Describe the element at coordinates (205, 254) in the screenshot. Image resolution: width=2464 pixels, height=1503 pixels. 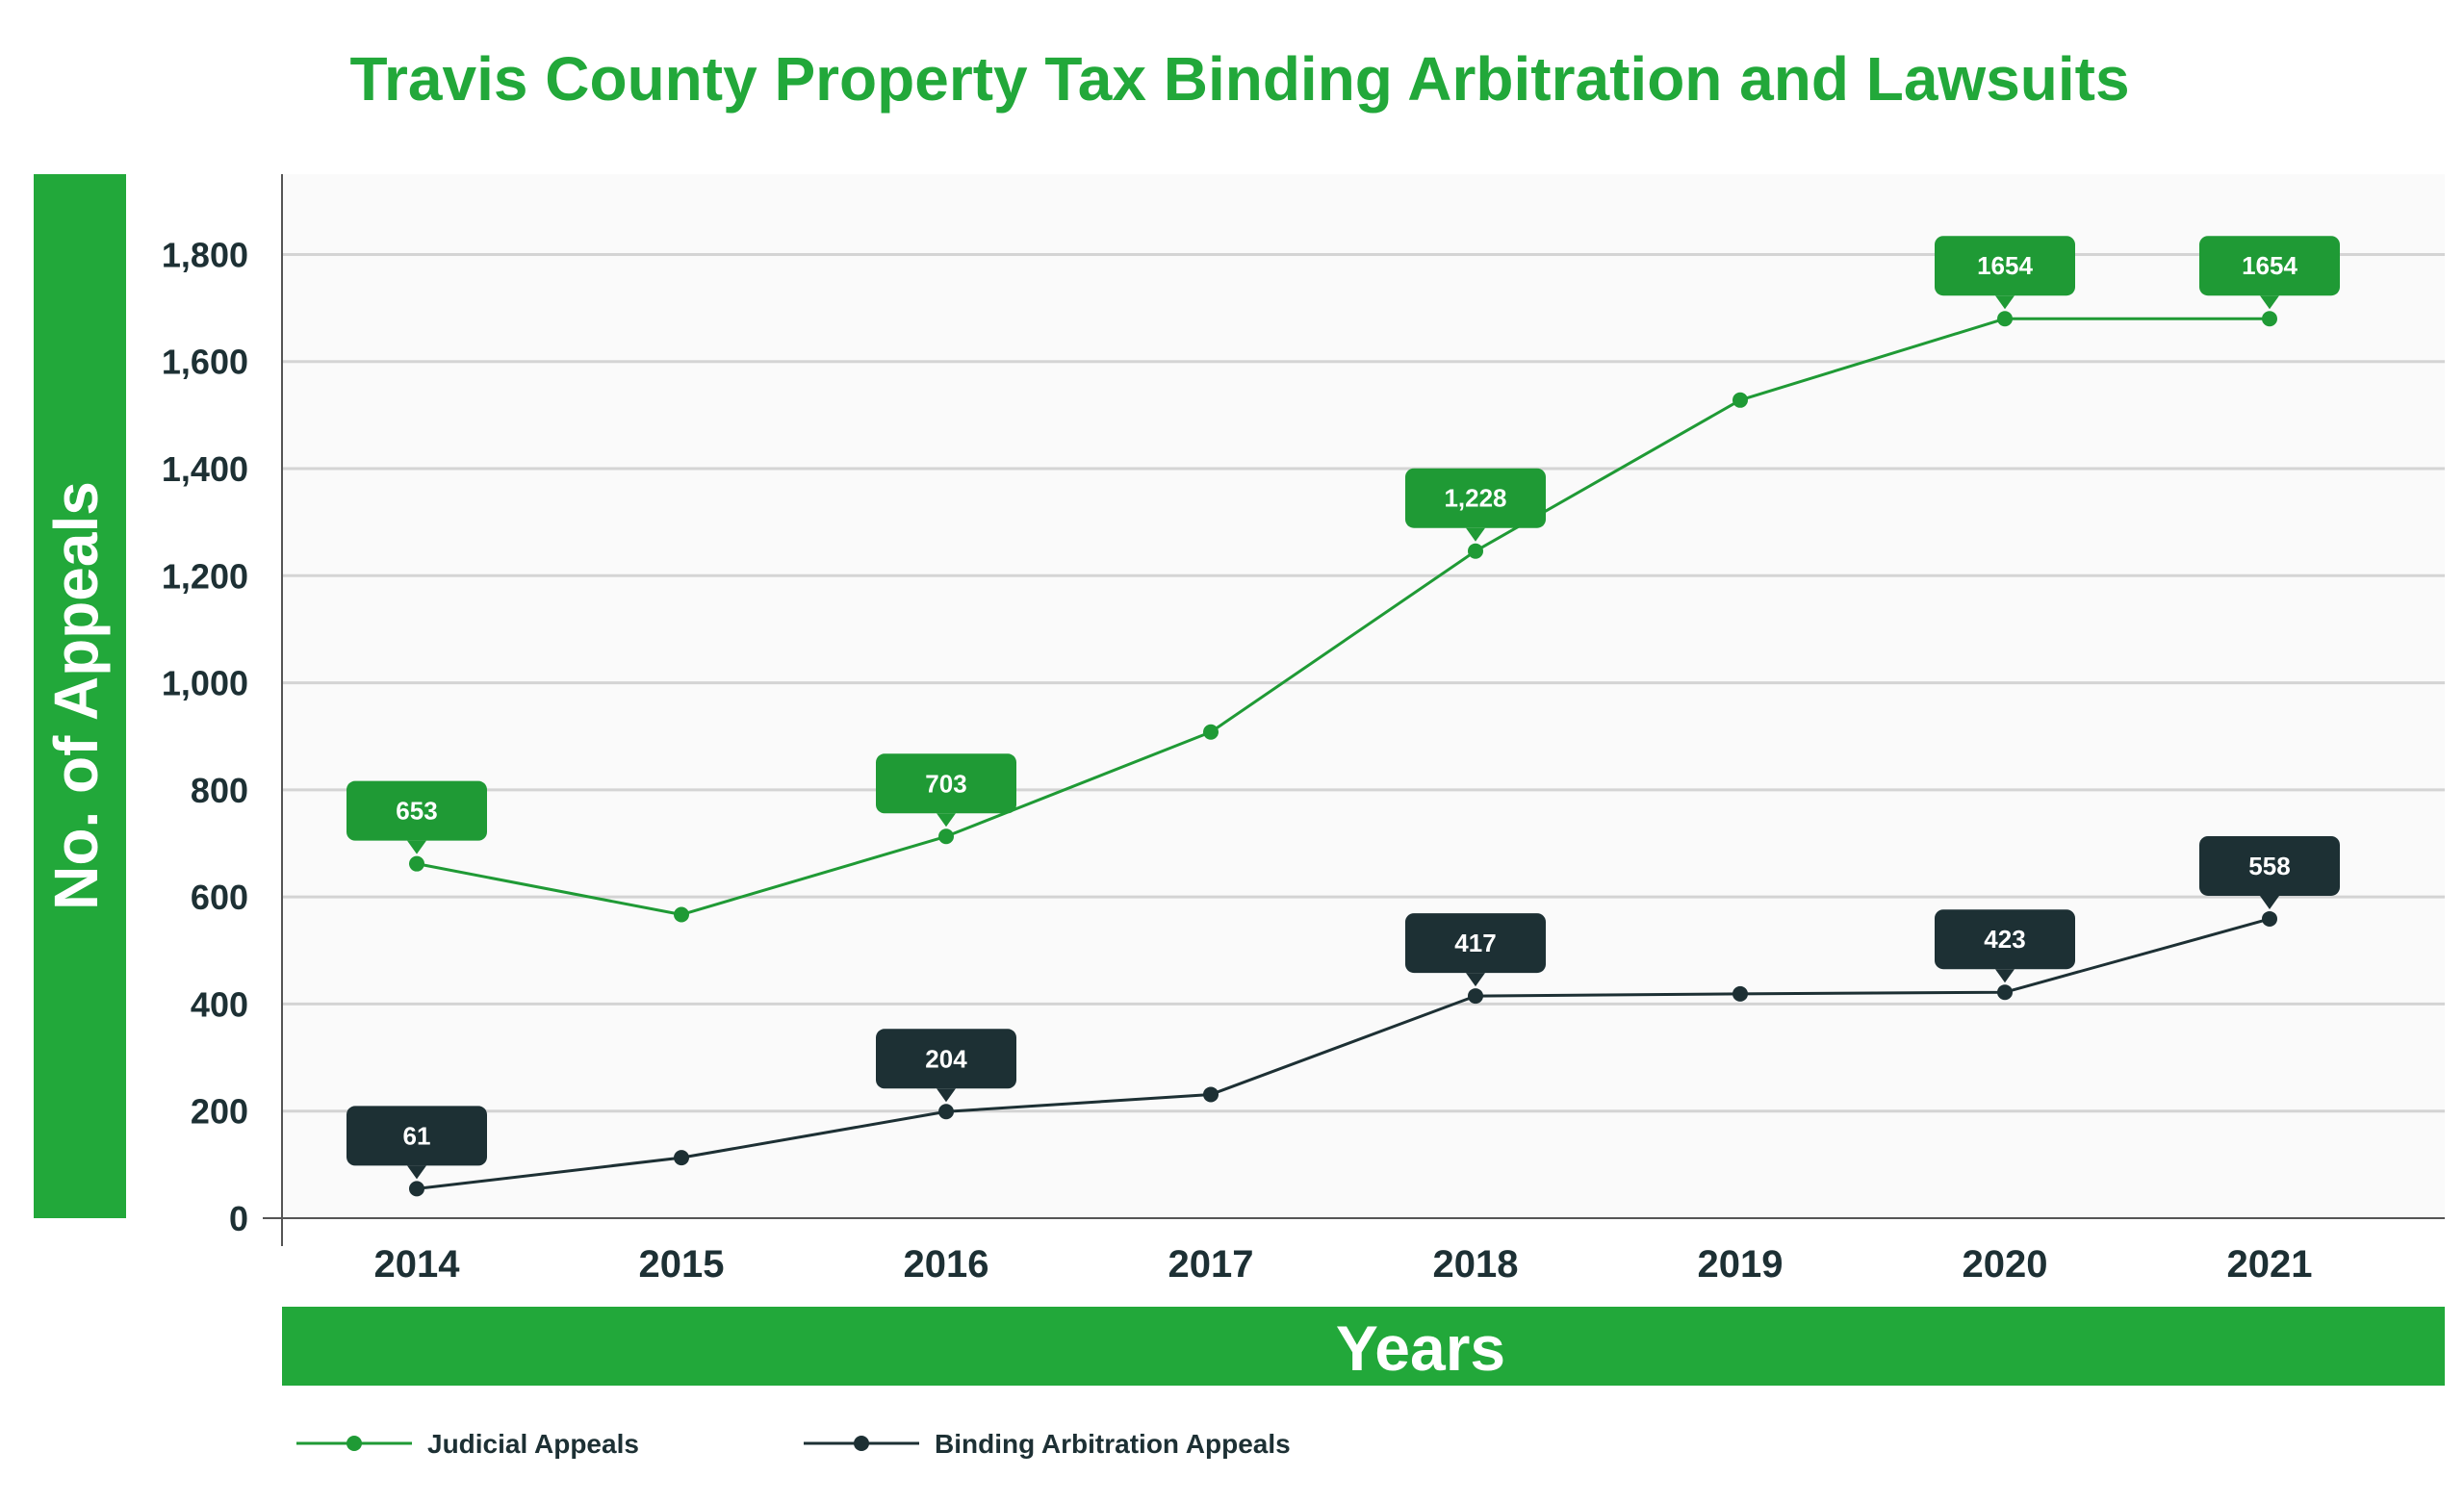
I see `y-tick-label-1800: 1,800` at that location.